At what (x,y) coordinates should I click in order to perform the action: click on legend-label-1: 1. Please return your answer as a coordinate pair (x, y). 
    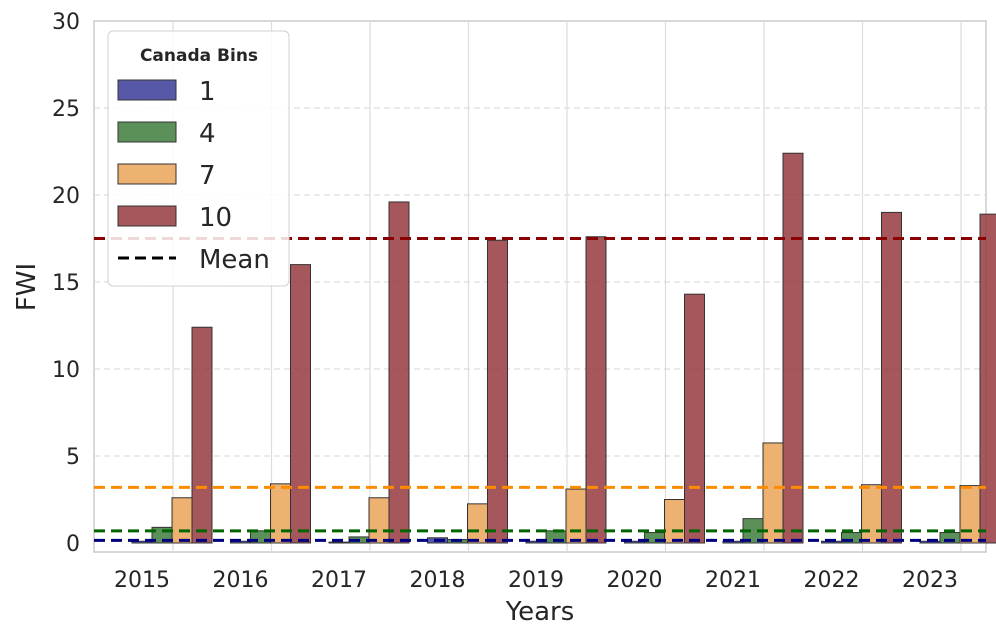
    Looking at the image, I should click on (207, 92).